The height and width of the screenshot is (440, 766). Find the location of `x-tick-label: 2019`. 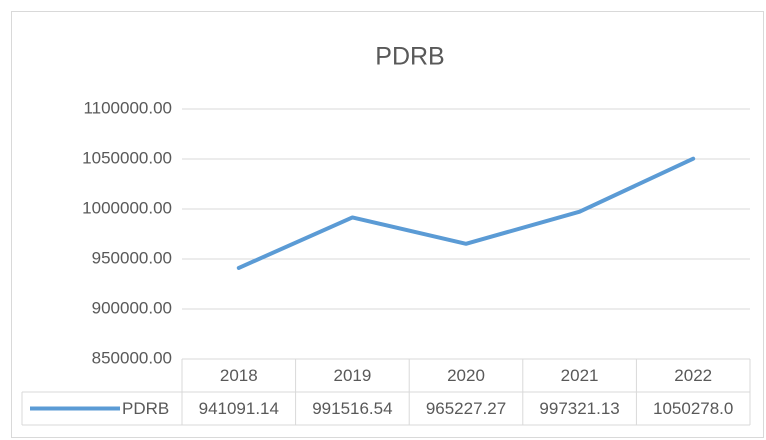

x-tick-label: 2019 is located at coordinates (352, 375).